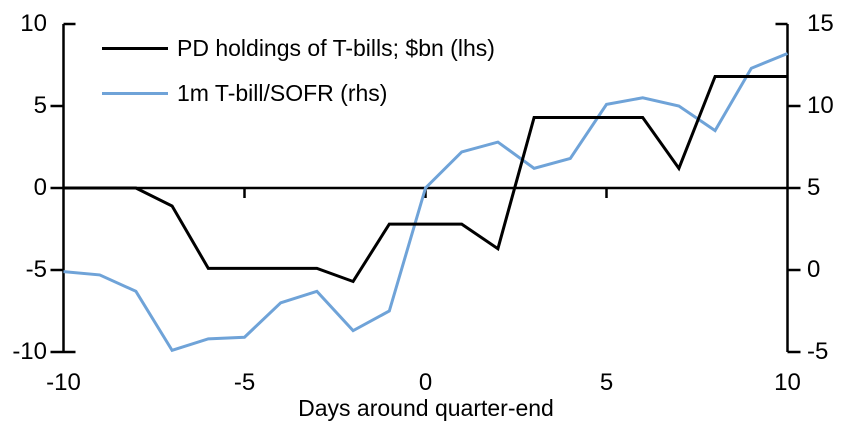 The width and height of the screenshot is (852, 432). Describe the element at coordinates (426, 408) in the screenshot. I see `x-axis-title: Days around quarter-end` at that location.